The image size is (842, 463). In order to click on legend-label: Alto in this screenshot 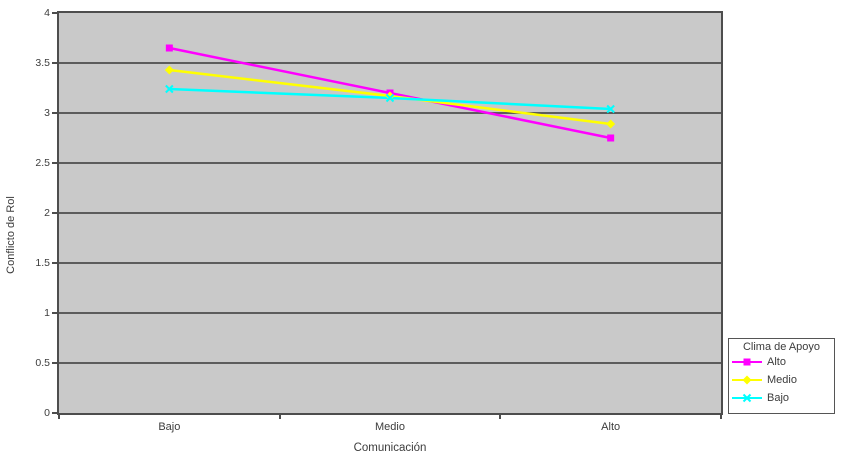, I will do `click(776, 362)`.